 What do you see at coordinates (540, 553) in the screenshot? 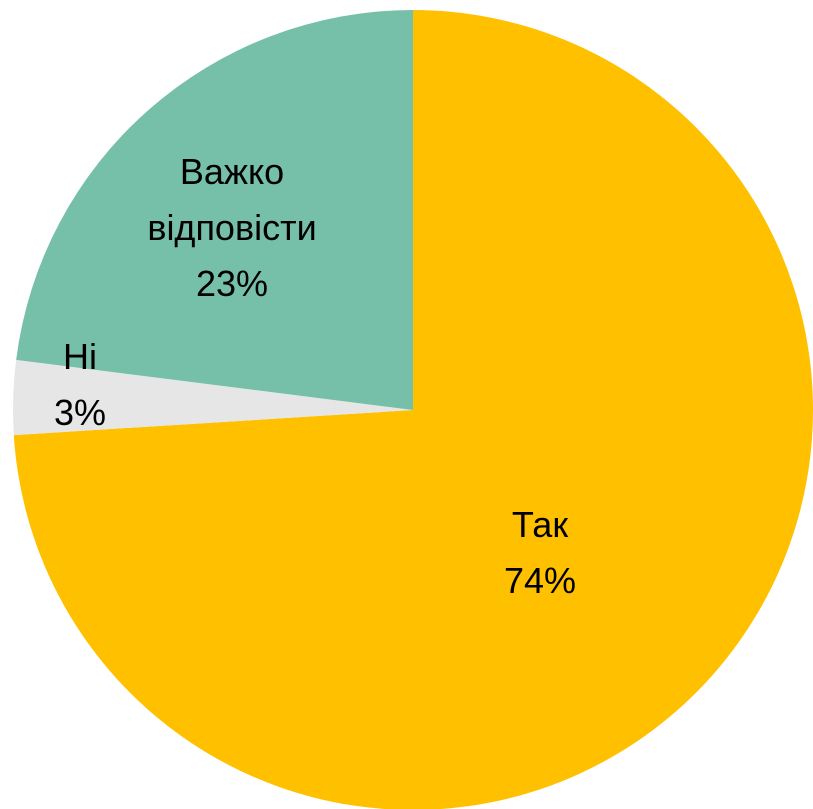
I see `slice-label: Так 74%` at bounding box center [540, 553].